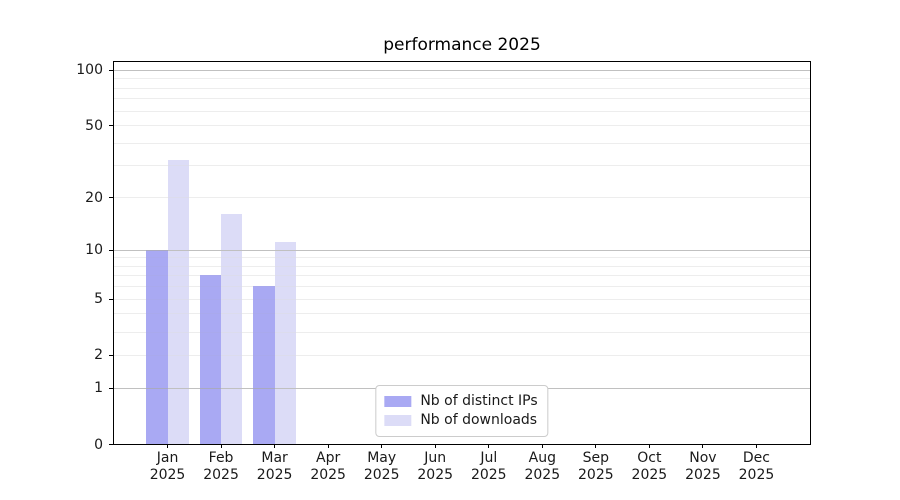 The height and width of the screenshot is (500, 900). I want to click on x-tick-label: Jun 2025, so click(435, 467).